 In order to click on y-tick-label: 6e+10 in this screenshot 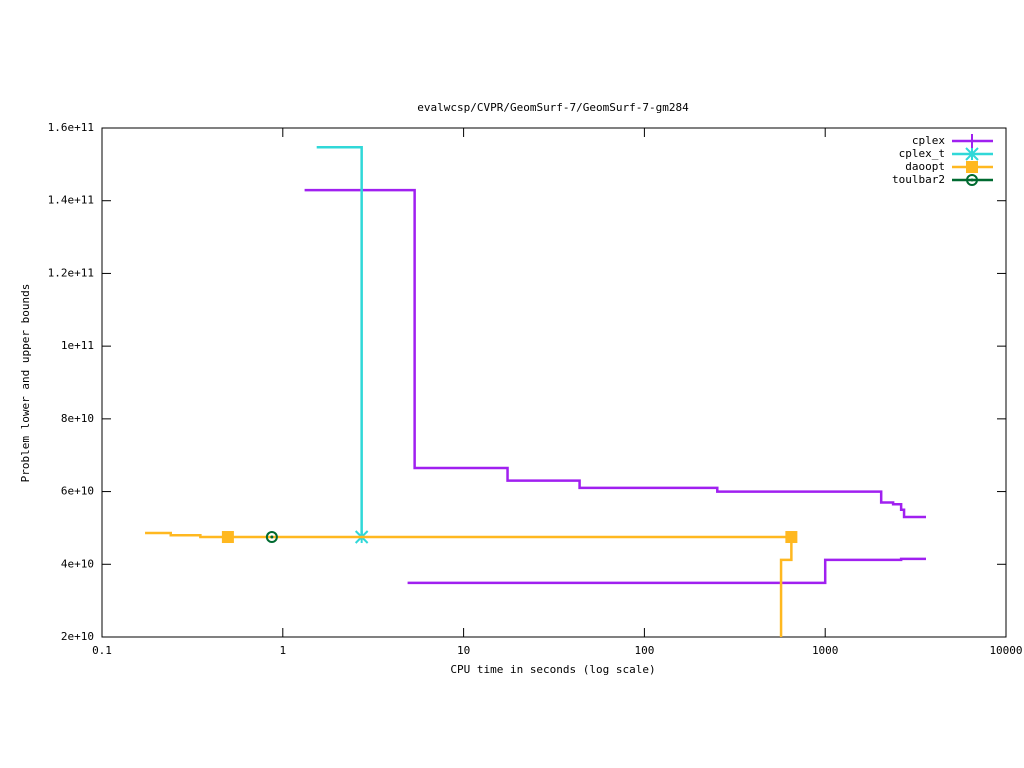, I will do `click(77, 491)`.